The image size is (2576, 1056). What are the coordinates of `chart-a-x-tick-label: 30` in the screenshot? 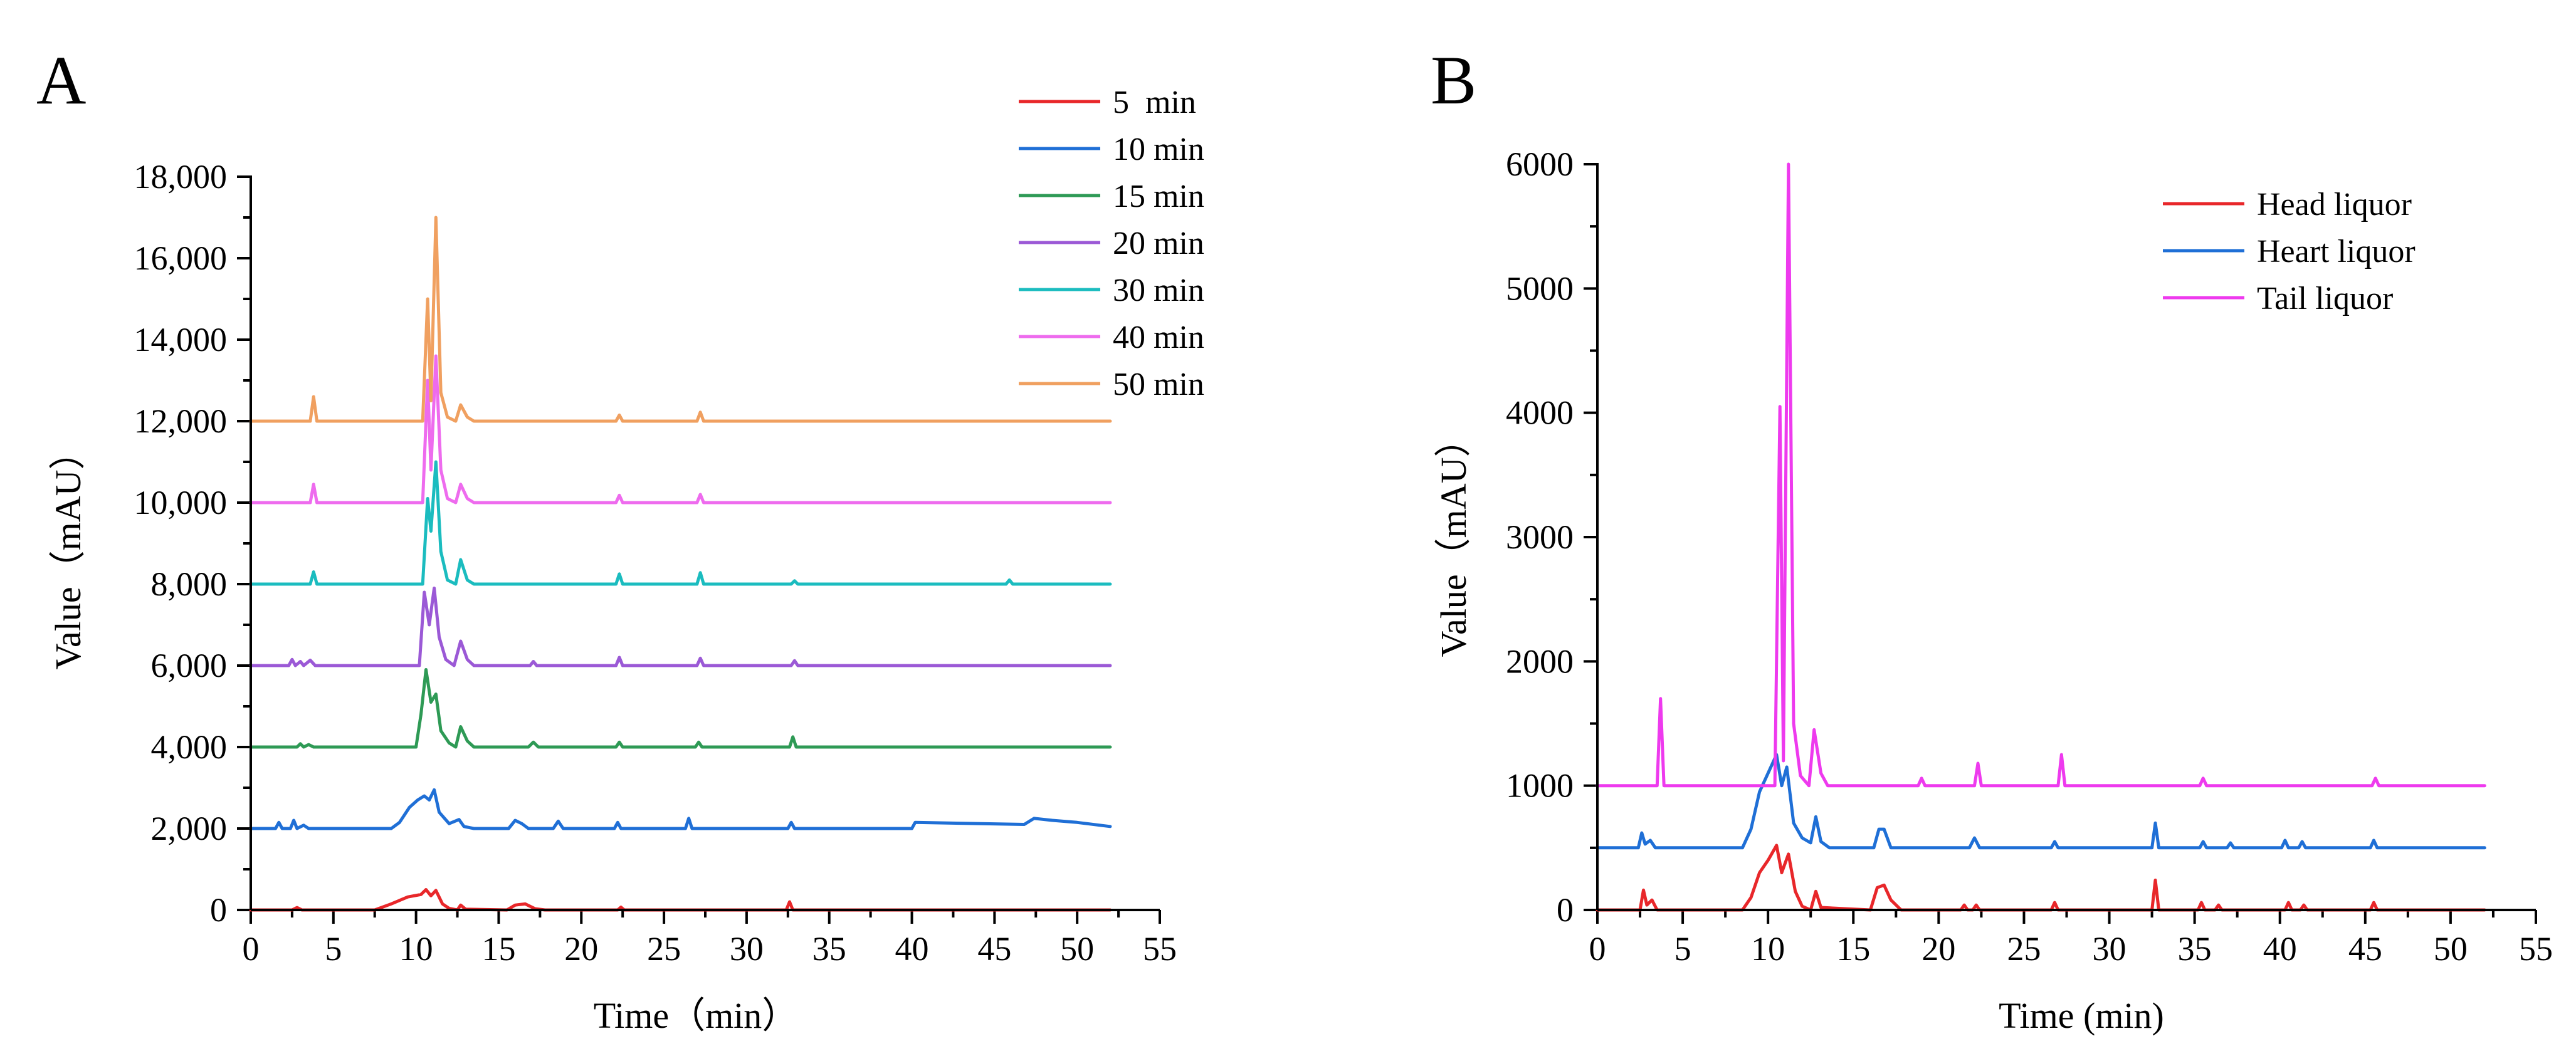 It's located at (747, 949).